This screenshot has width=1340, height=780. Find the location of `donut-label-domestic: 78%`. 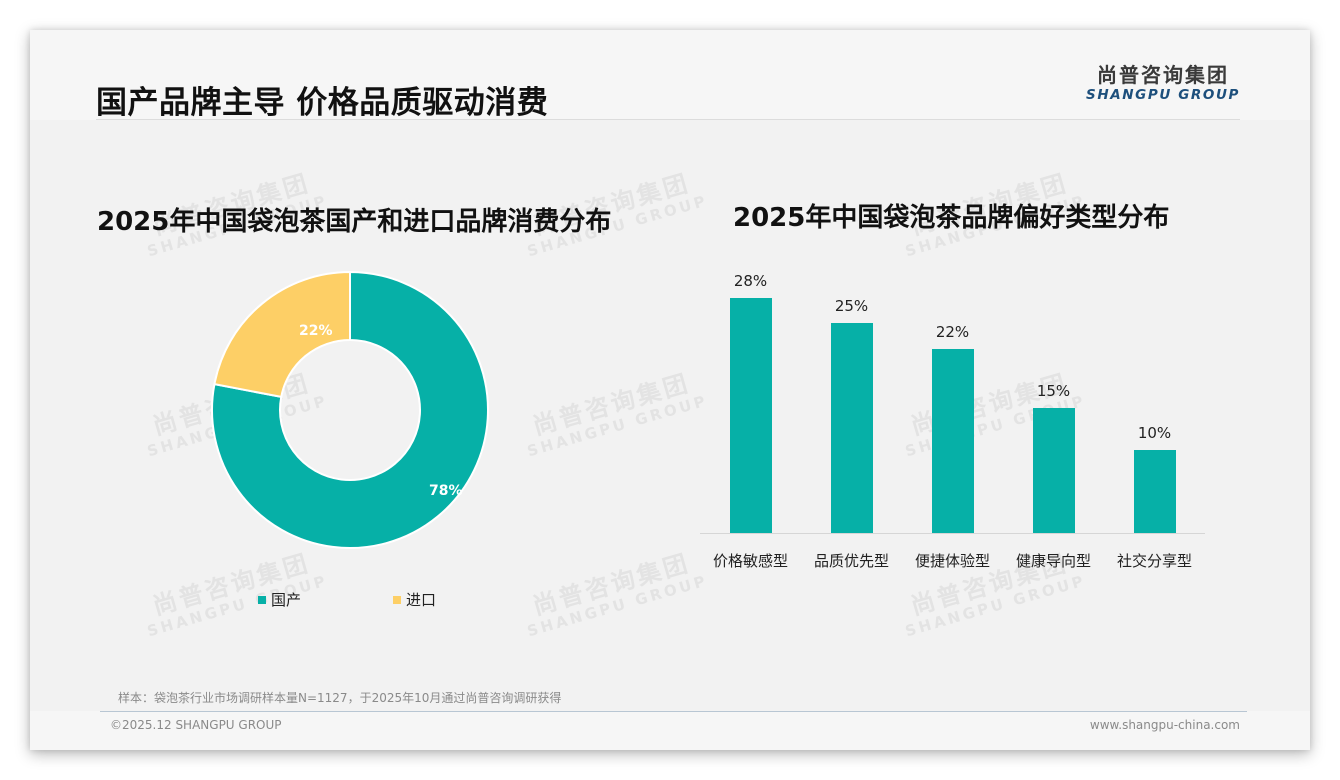

donut-label-domestic: 78% is located at coordinates (446, 491).